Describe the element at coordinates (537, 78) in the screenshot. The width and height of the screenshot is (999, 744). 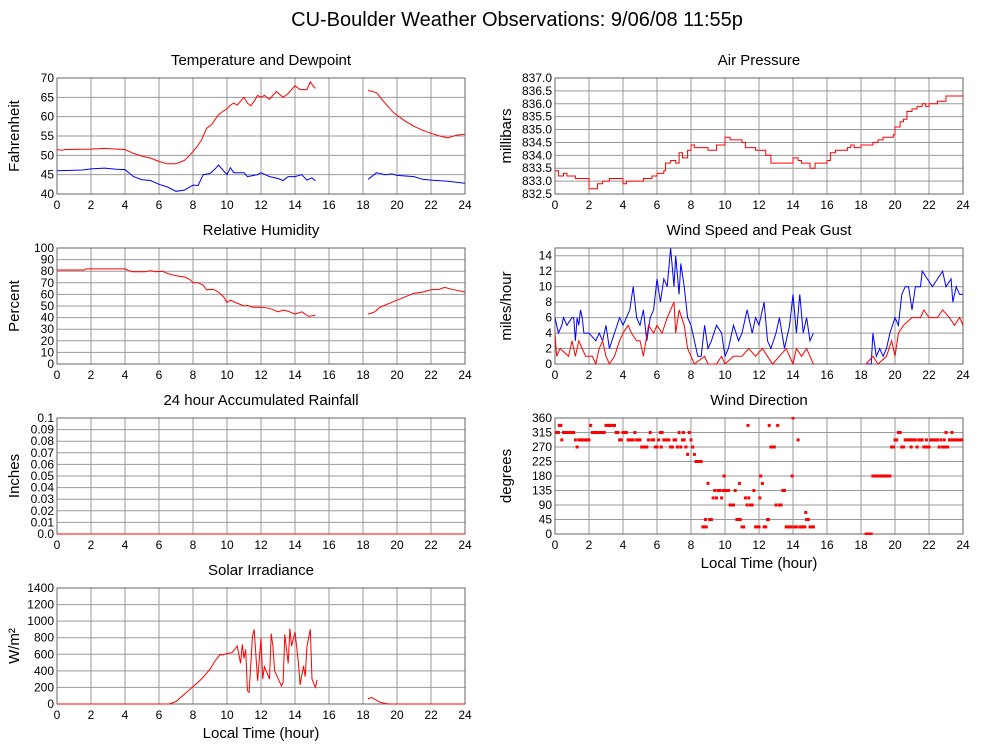
I see `y-tick-label: 837.0` at that location.